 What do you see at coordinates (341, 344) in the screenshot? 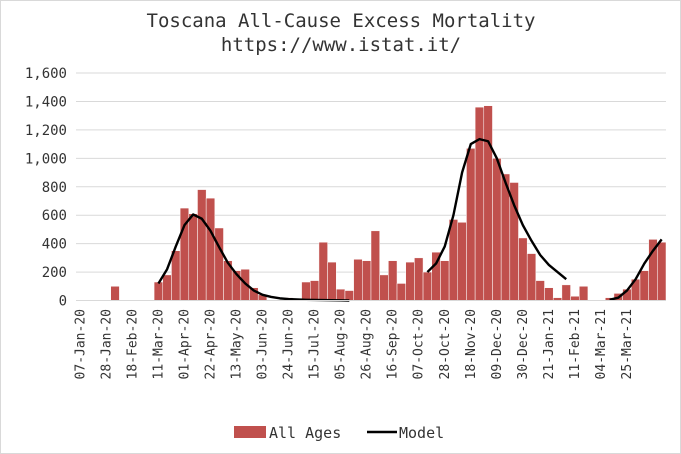
I see `x-tick-label: 05-Aug-20` at bounding box center [341, 344].